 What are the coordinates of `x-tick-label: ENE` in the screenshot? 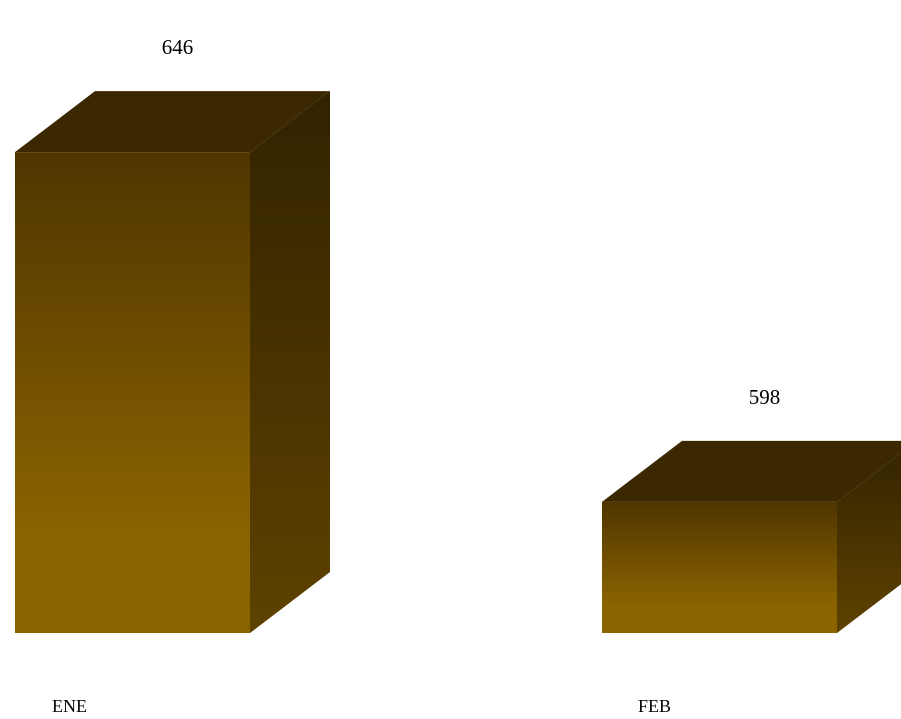 It's located at (69, 706).